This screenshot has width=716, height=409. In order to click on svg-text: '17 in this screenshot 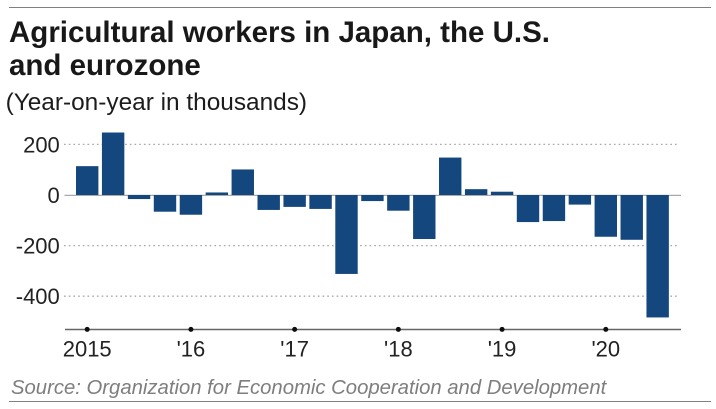, I will do `click(294, 349)`.